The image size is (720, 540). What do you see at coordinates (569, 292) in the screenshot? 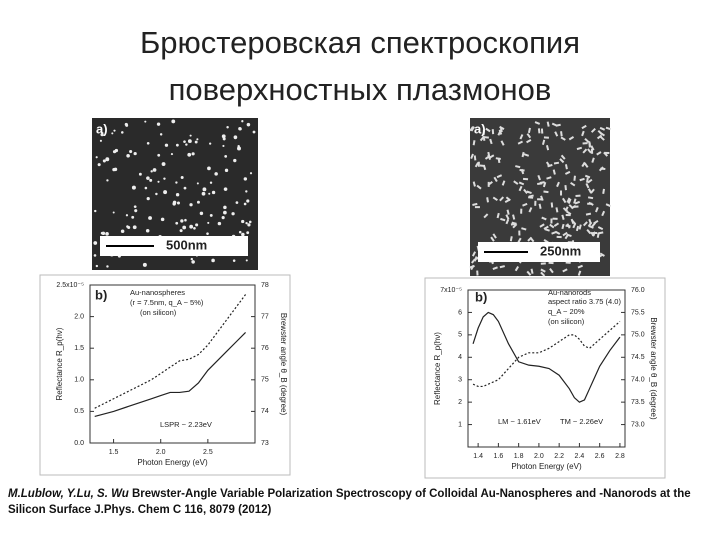
I see `annotation: Au-nanorods` at bounding box center [569, 292].